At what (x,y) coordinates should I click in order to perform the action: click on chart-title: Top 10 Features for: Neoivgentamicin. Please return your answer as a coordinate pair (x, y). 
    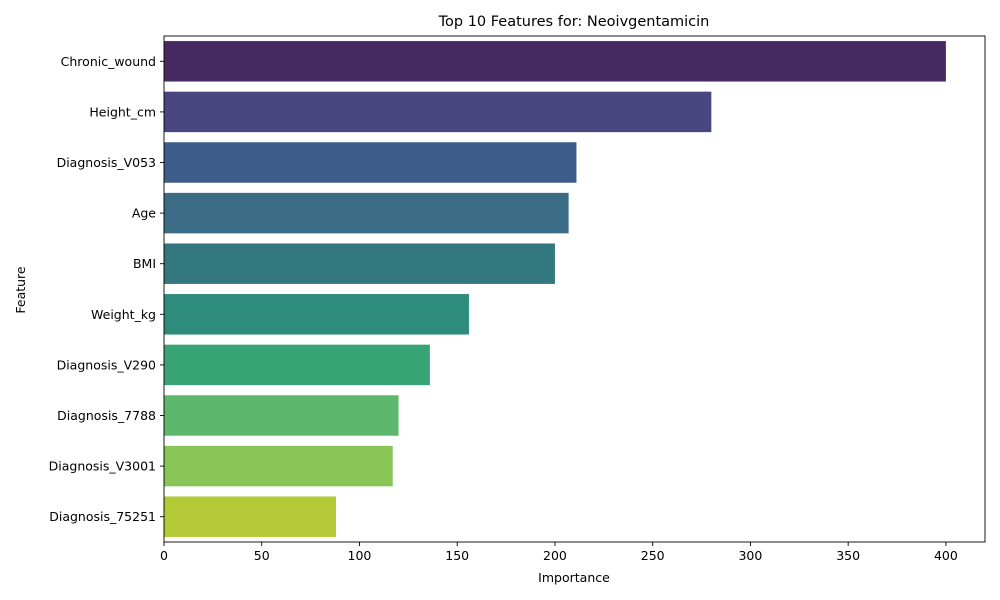
    Looking at the image, I should click on (574, 22).